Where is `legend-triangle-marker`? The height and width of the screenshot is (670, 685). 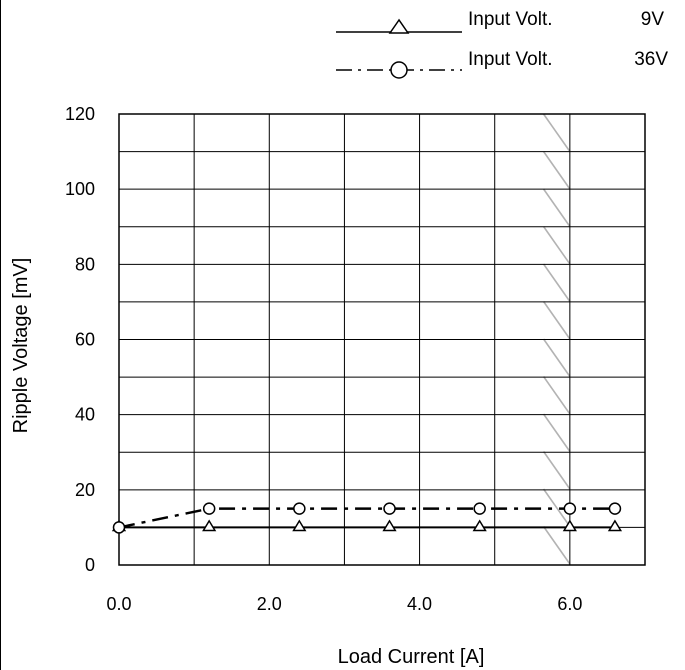 legend-triangle-marker is located at coordinates (399, 26).